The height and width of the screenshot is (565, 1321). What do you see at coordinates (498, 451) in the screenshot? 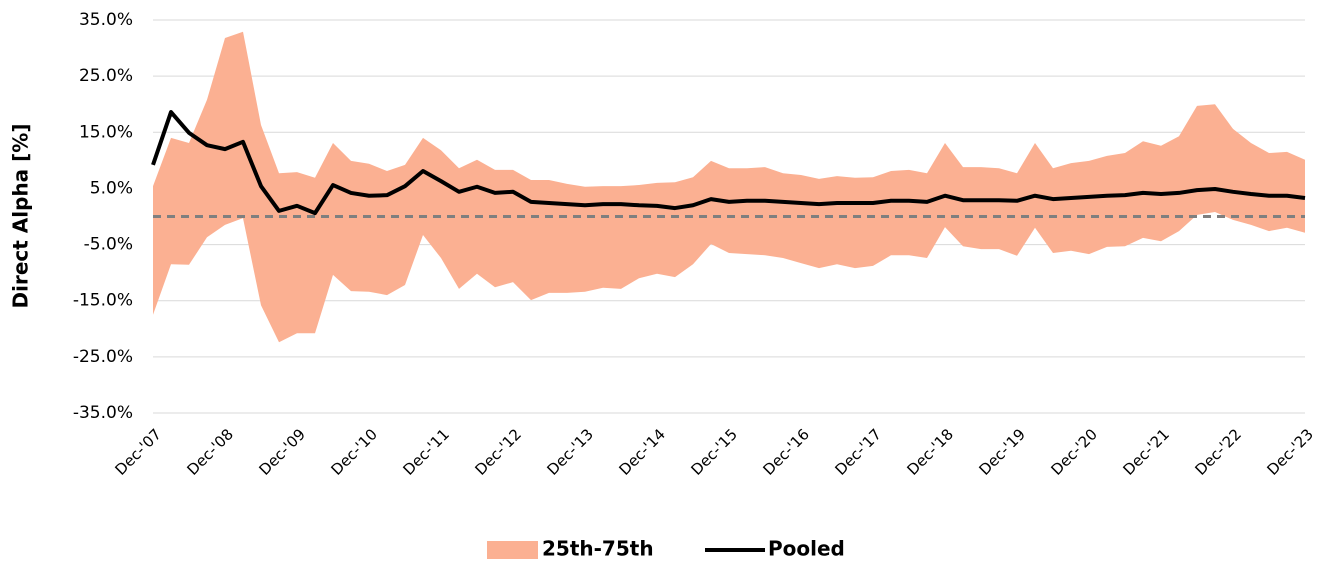
I see `x-tick-label: Dec-'12` at bounding box center [498, 451].